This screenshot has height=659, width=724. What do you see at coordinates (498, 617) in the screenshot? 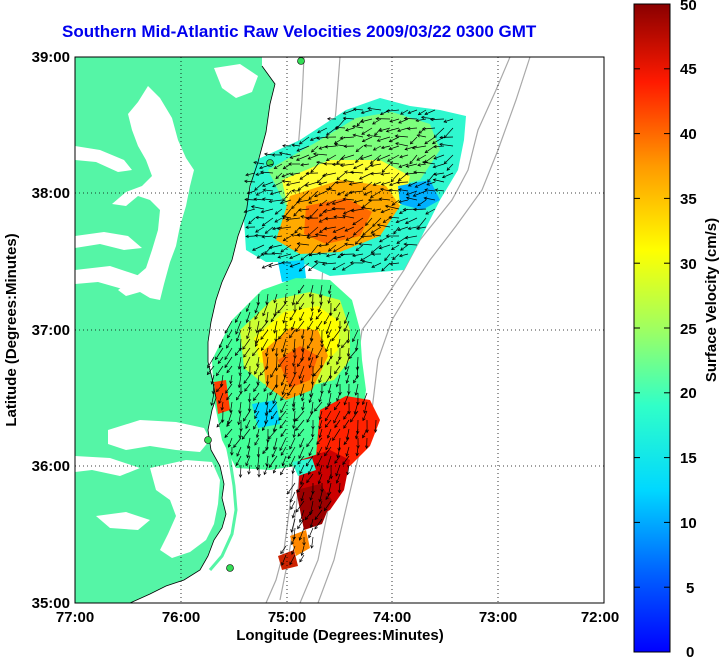
I see `x-tick-label: 73:00` at bounding box center [498, 617].